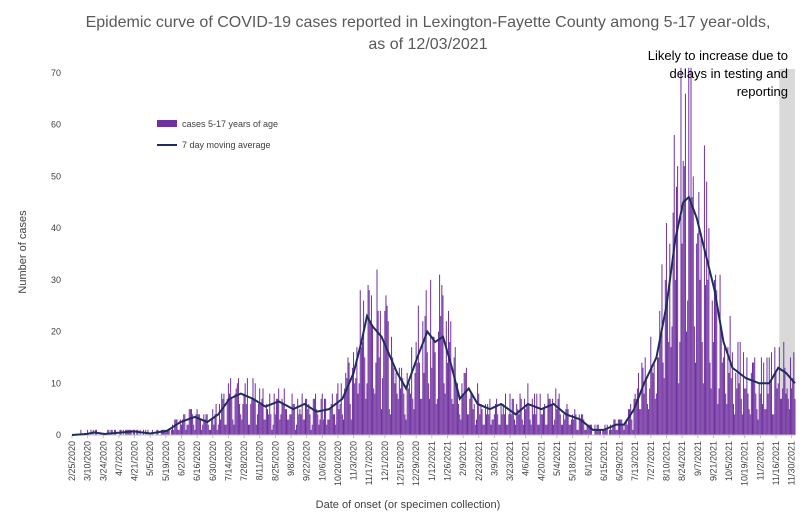 Image resolution: width=806 pixels, height=517 pixels. What do you see at coordinates (463, 458) in the screenshot?
I see `x-tick-label: 2/9/2021` at bounding box center [463, 458].